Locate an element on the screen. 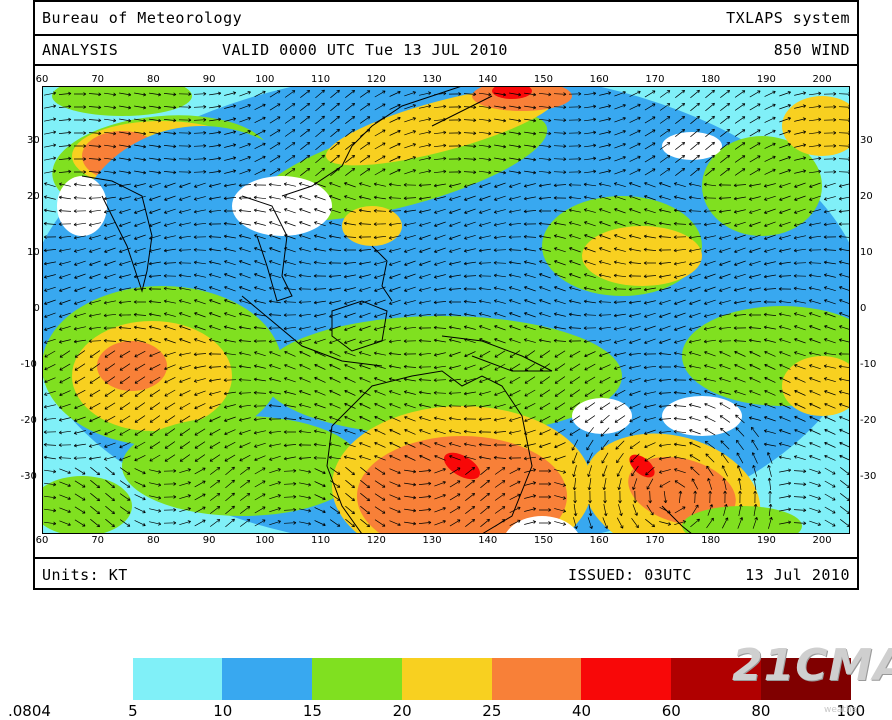  colorbar-label: 5 is located at coordinates (133, 711).